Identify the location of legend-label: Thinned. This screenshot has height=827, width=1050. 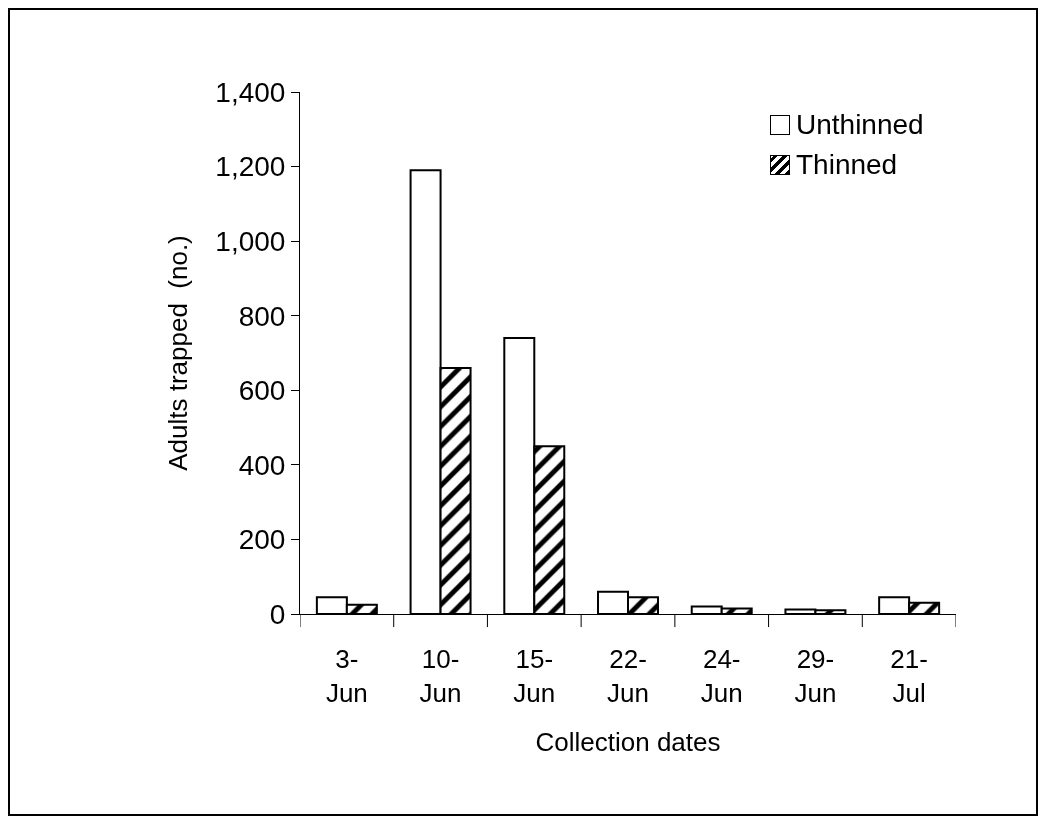
(847, 165).